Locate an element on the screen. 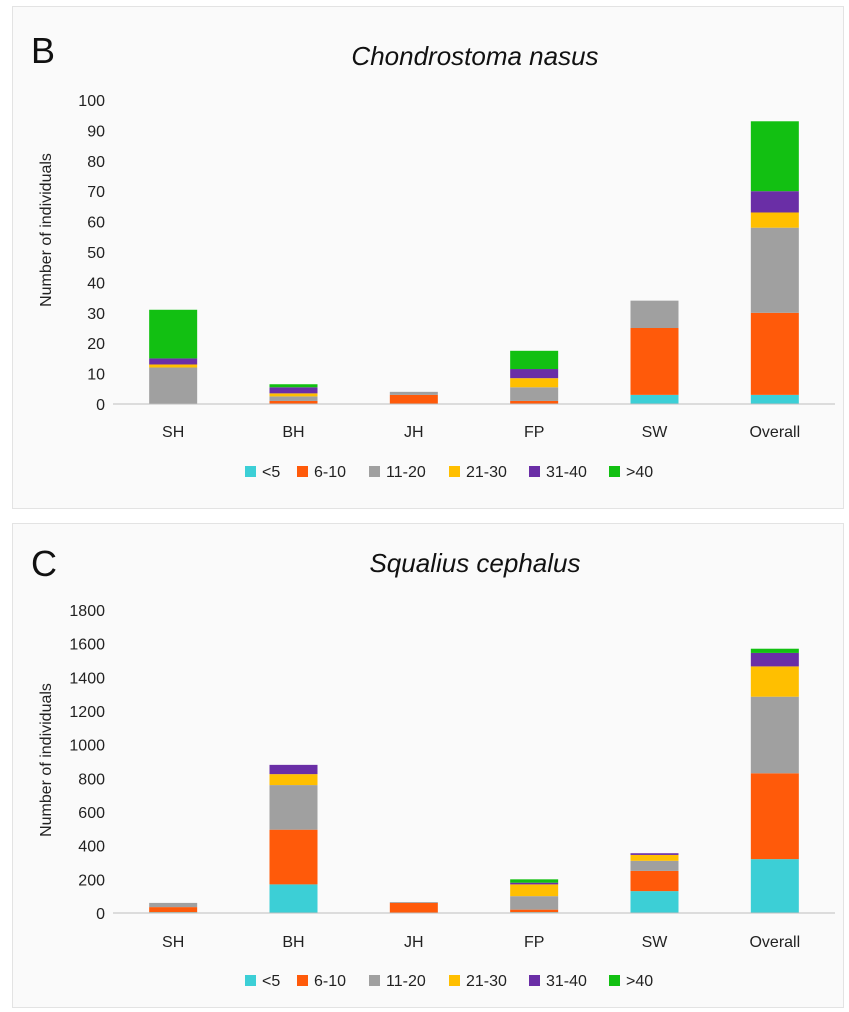  y-tick-label: 70 is located at coordinates (96, 192).